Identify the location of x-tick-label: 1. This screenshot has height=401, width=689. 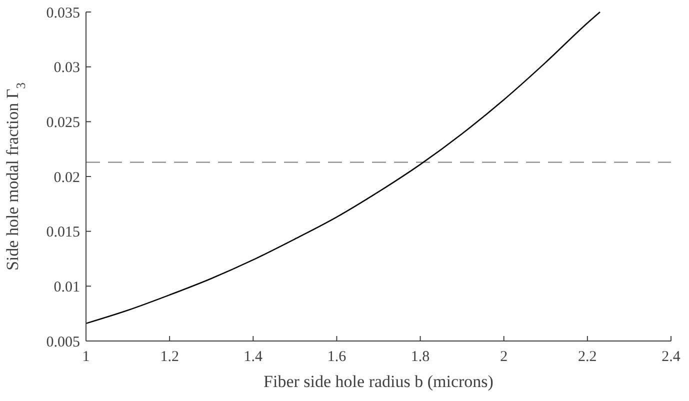
(86, 357).